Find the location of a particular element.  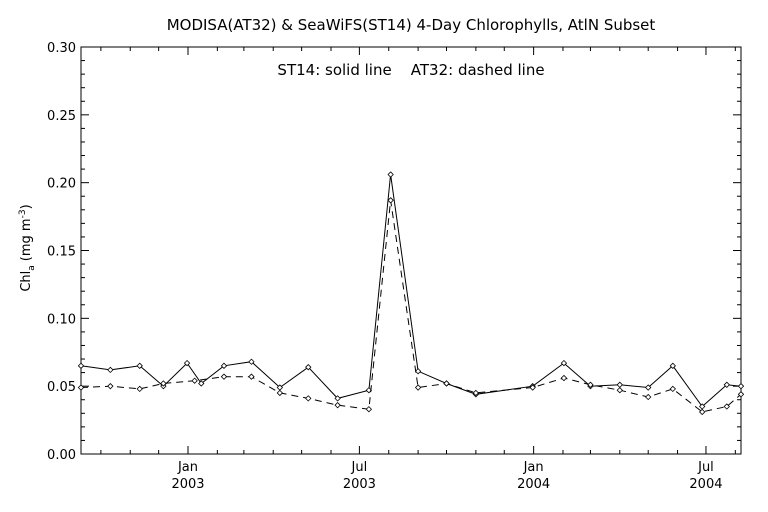

y-axis-label-unit: (mg m is located at coordinates (26, 239).